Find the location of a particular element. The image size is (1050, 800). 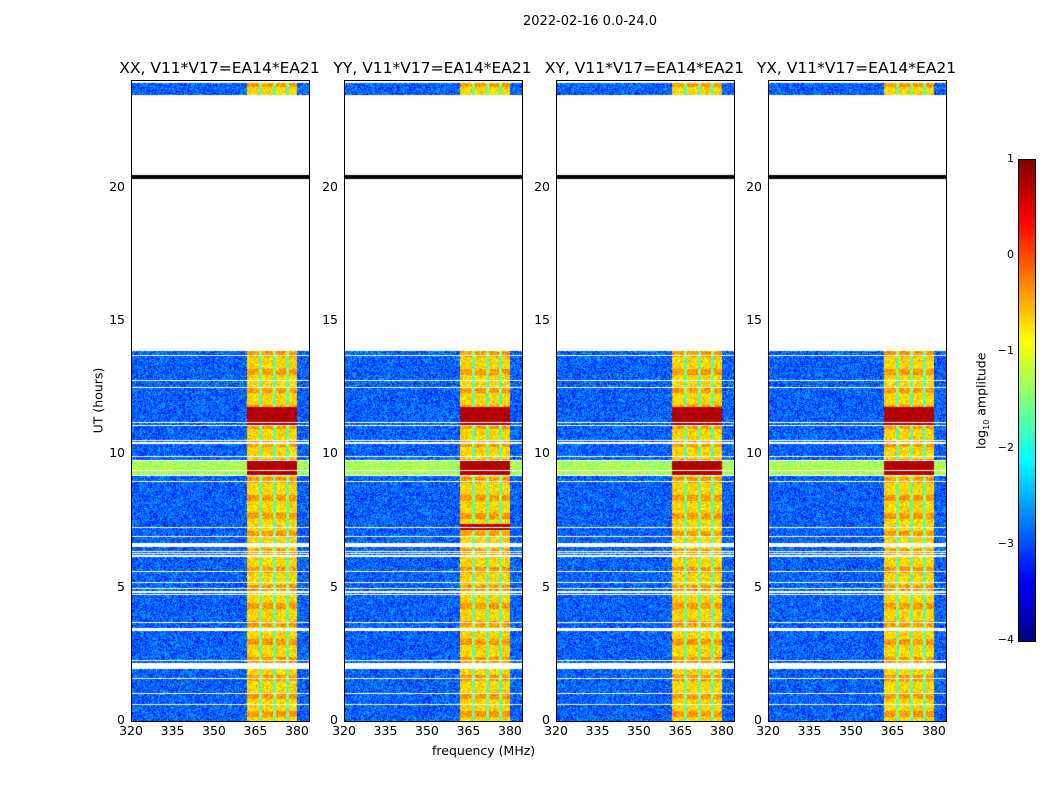

figure-title: 2022-02-16 0.0-24.0 is located at coordinates (590, 21).